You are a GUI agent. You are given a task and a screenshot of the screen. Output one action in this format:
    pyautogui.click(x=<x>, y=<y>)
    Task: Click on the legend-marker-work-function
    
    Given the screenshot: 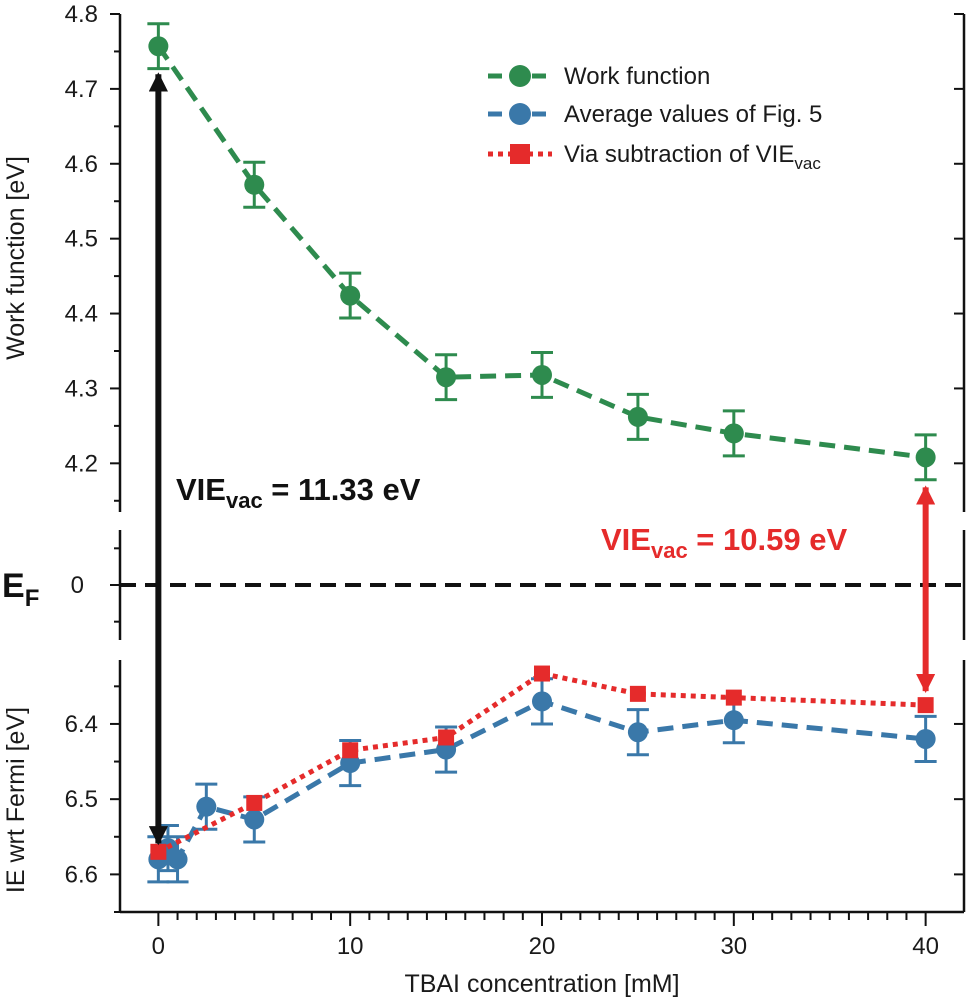 What is the action you would take?
    pyautogui.click(x=520, y=76)
    